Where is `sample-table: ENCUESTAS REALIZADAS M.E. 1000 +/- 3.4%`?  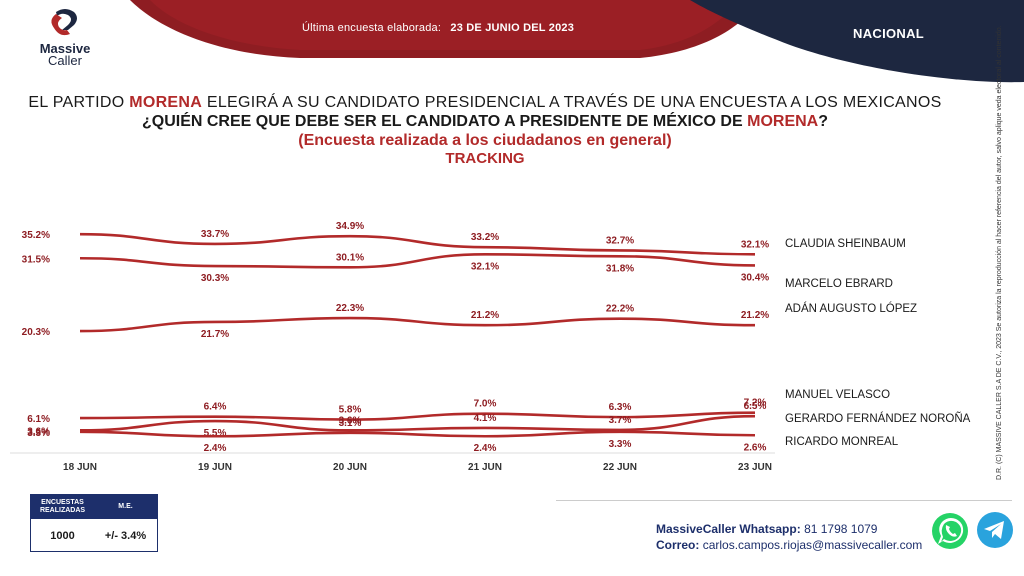
sample-table: ENCUESTAS REALIZADAS M.E. 1000 +/- 3.4% is located at coordinates (94, 523).